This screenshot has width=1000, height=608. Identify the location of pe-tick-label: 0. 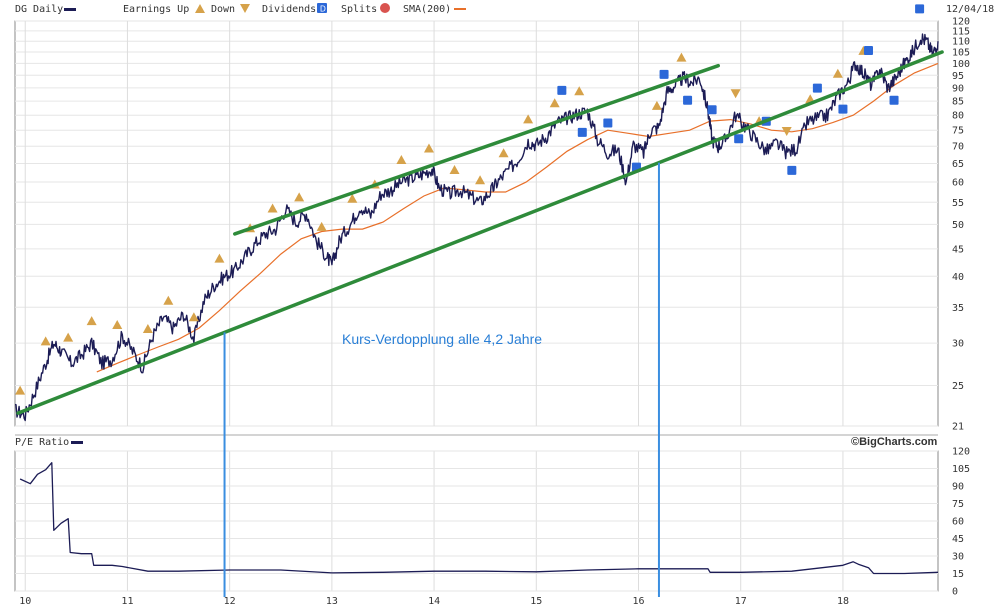
(955, 592).